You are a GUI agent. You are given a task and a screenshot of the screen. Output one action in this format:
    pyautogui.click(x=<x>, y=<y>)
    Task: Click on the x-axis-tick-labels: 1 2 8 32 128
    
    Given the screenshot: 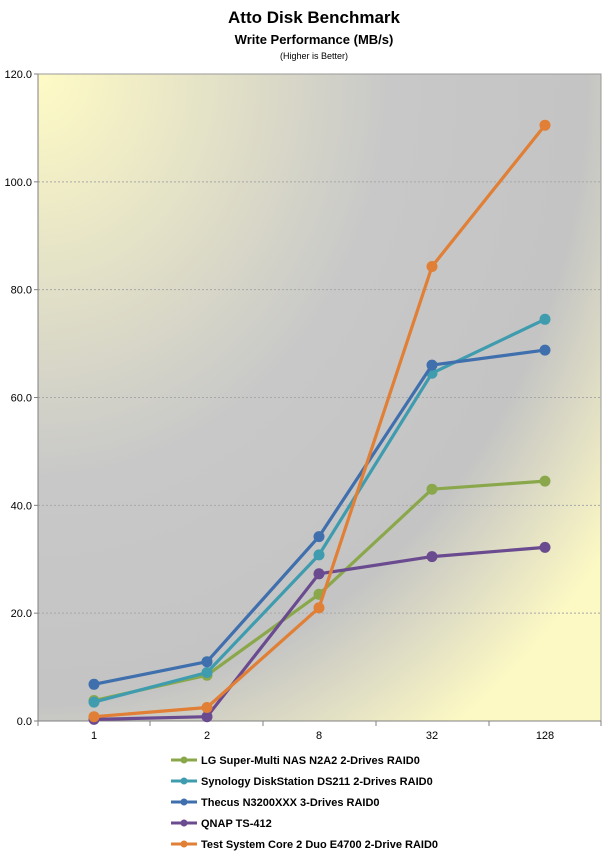 What is the action you would take?
    pyautogui.click(x=322, y=736)
    